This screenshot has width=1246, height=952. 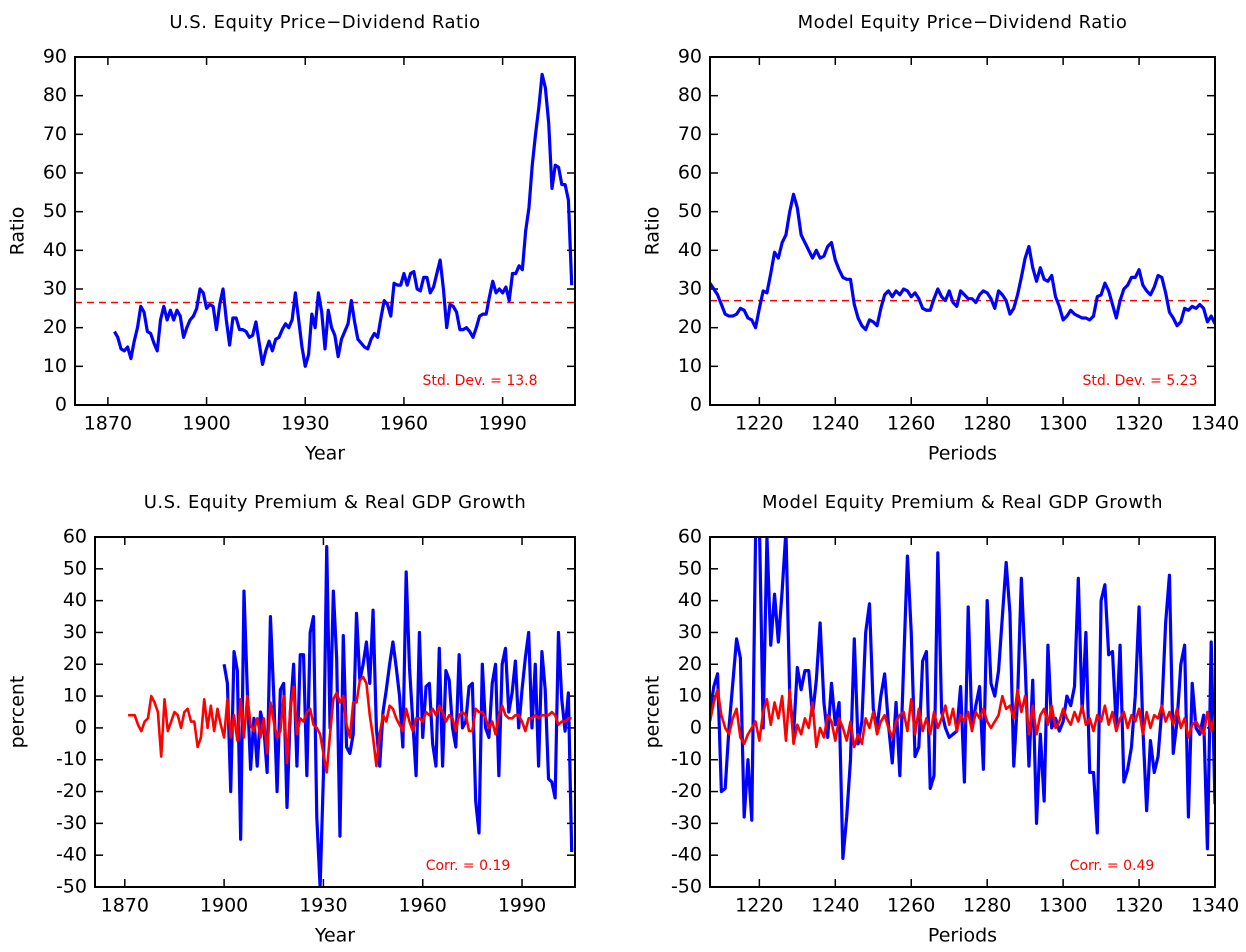 What do you see at coordinates (468, 866) in the screenshot?
I see `annotation: Corr. = 0.19` at bounding box center [468, 866].